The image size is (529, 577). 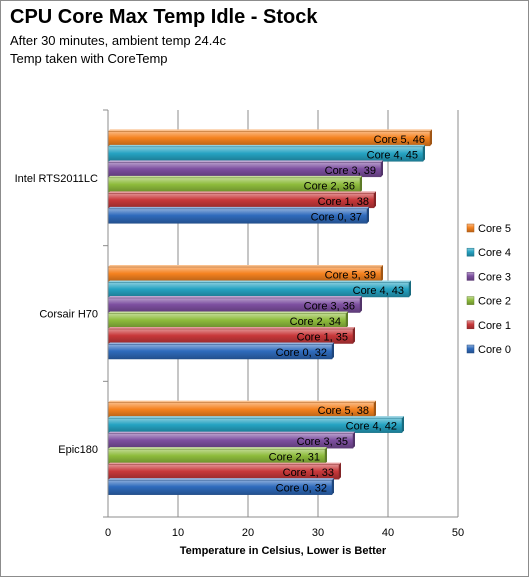 I want to click on x-tick-label: 10, so click(x=178, y=533).